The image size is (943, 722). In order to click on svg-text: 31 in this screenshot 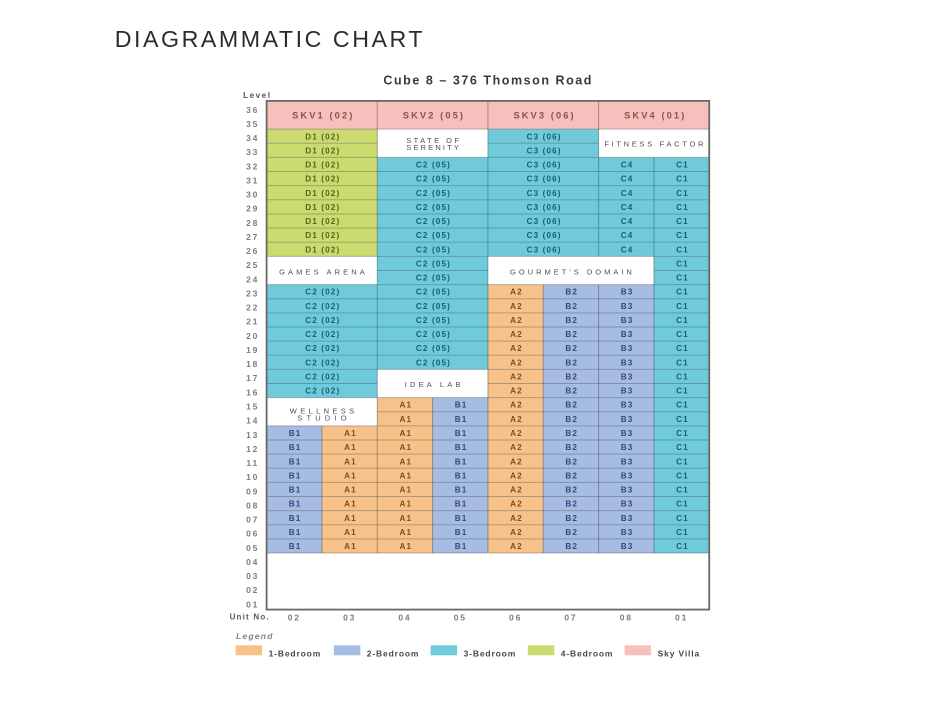, I will do `click(252, 180)`.